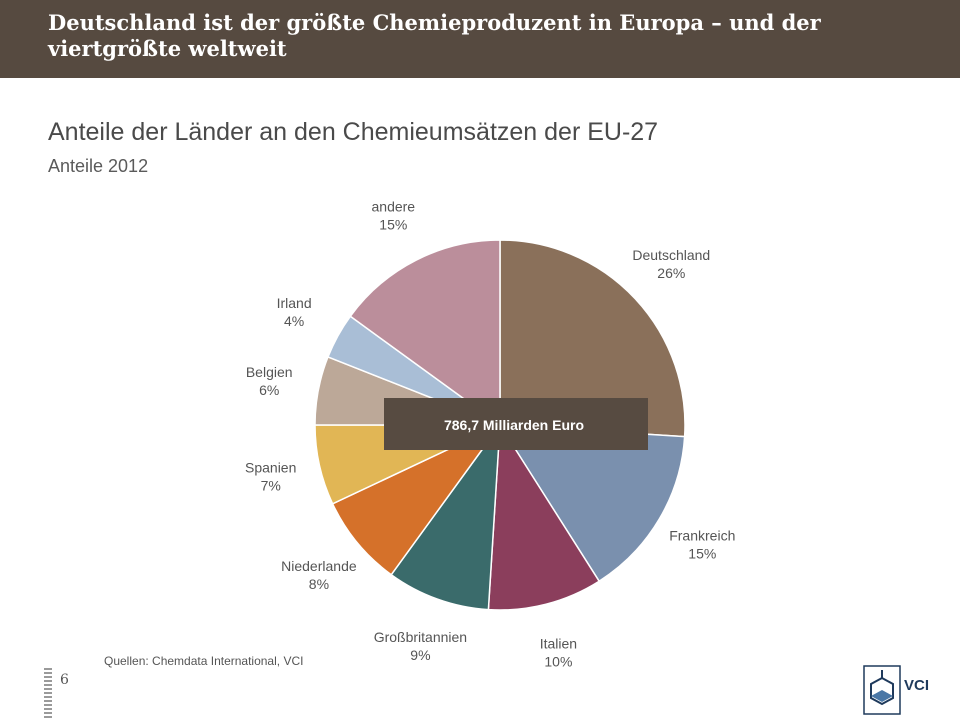 The width and height of the screenshot is (960, 720). Describe the element at coordinates (671, 264) in the screenshot. I see `slice-label-0: Deutschland 26%` at that location.